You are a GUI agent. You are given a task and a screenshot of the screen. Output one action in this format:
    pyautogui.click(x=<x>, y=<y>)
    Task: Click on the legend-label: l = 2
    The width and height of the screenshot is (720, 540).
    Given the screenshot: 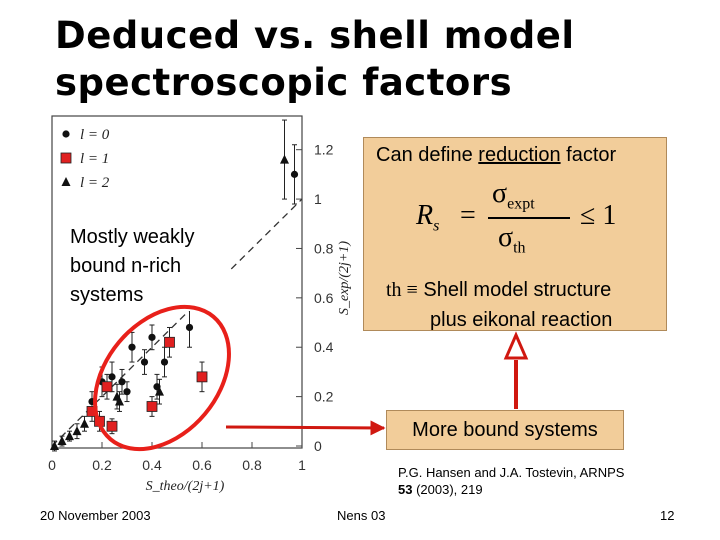 What is the action you would take?
    pyautogui.click(x=95, y=183)
    